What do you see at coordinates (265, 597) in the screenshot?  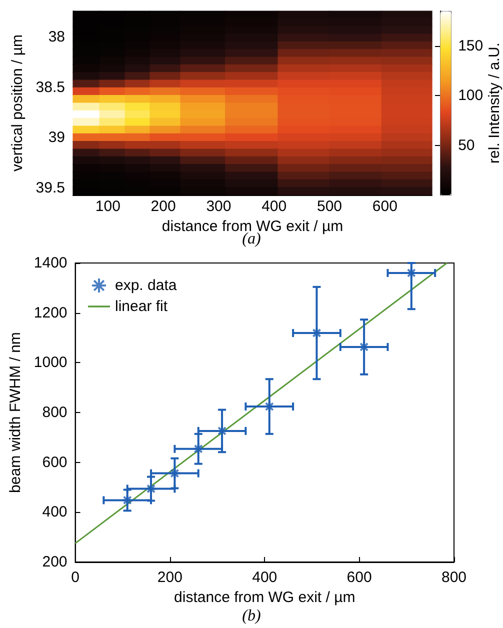 I see `x-axis-title: distance from WG exit / µm` at bounding box center [265, 597].